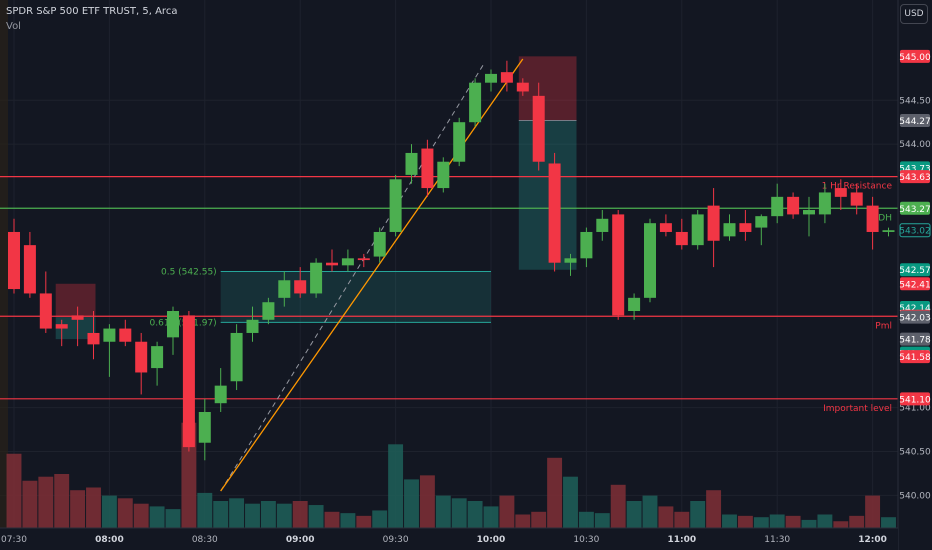  Describe the element at coordinates (189, 272) in the screenshot. I see `fib-label: 0.5 (542.55)` at that location.